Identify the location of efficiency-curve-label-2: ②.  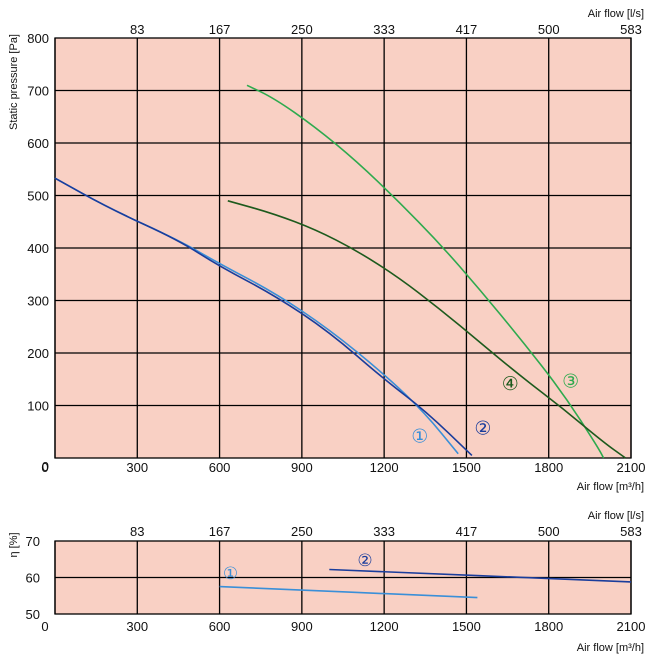
(364, 561).